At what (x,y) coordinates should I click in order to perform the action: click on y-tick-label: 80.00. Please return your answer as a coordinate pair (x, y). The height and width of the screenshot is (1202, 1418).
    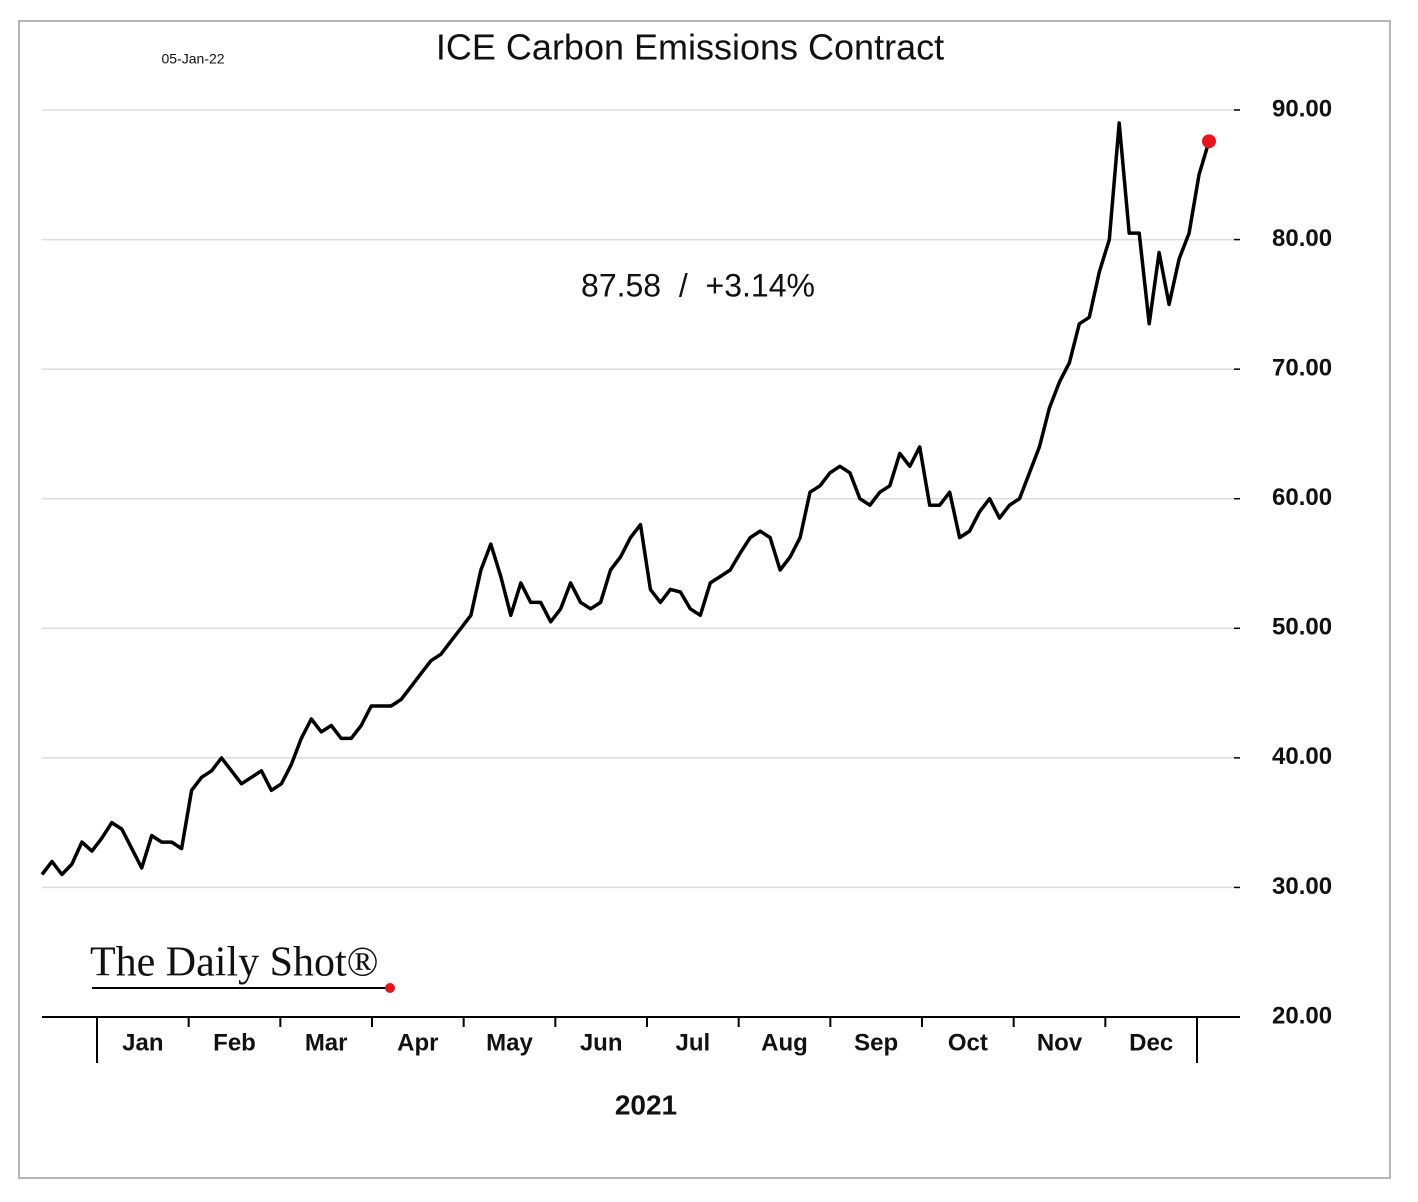
    Looking at the image, I should click on (1302, 238).